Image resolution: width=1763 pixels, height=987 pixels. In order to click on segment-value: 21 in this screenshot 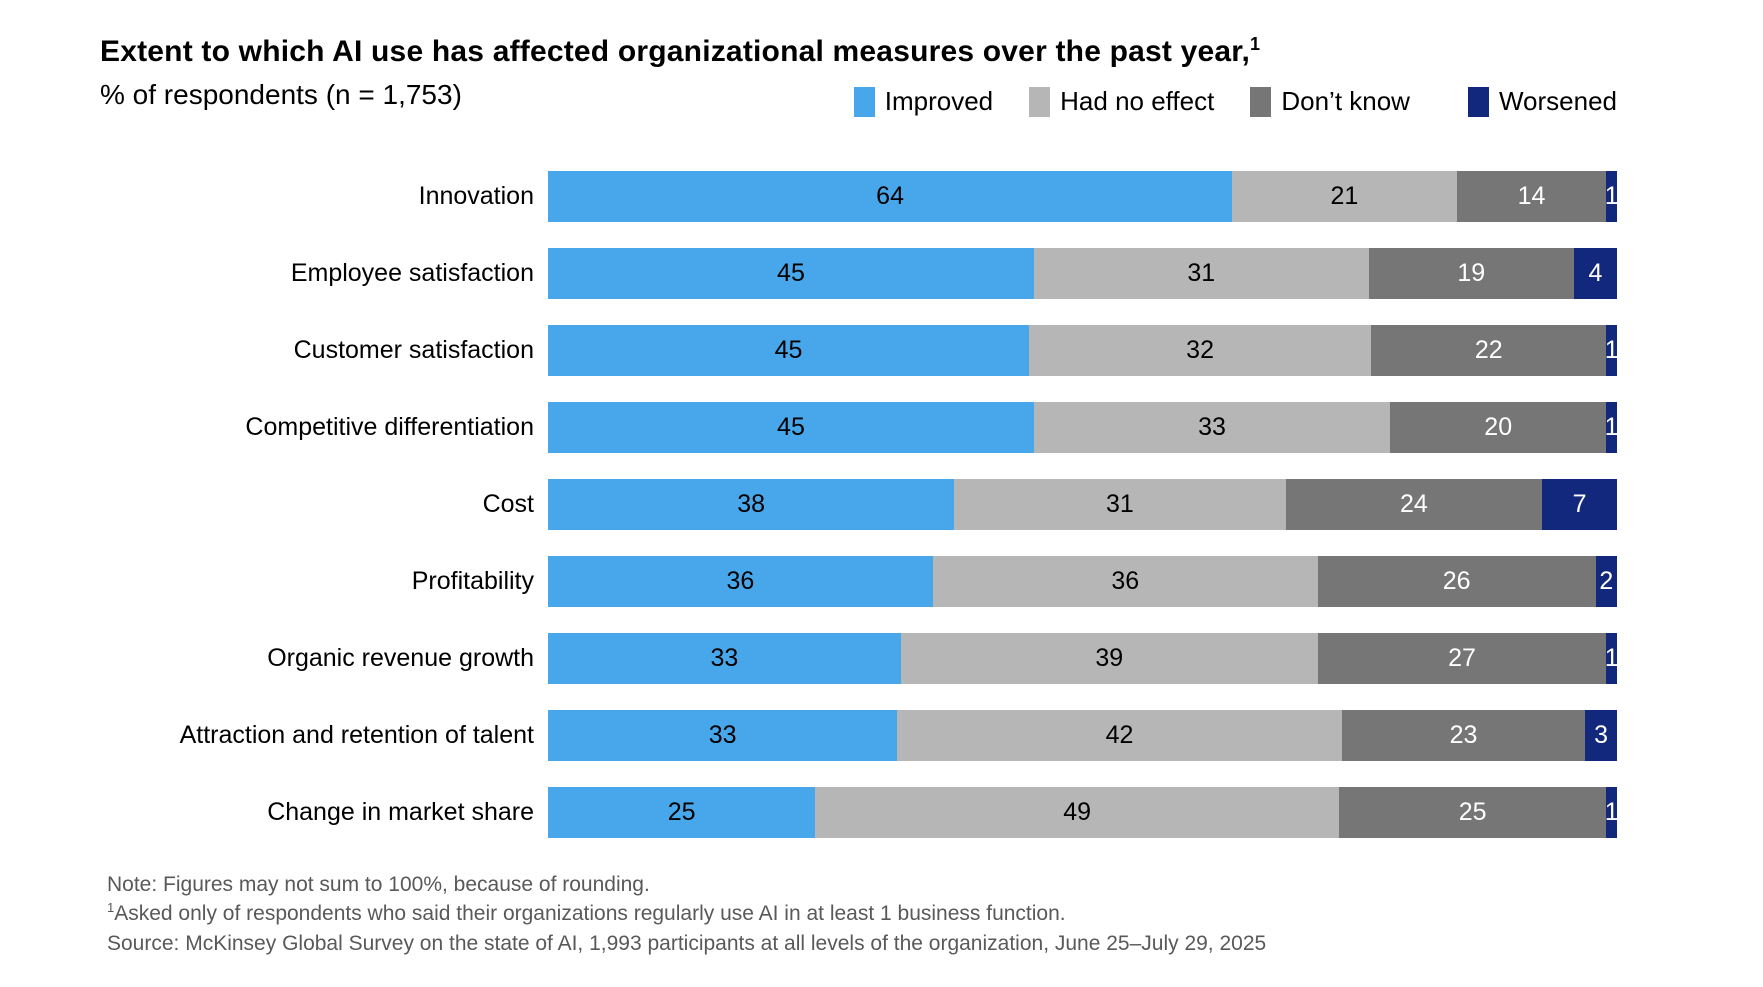, I will do `click(1344, 196)`.